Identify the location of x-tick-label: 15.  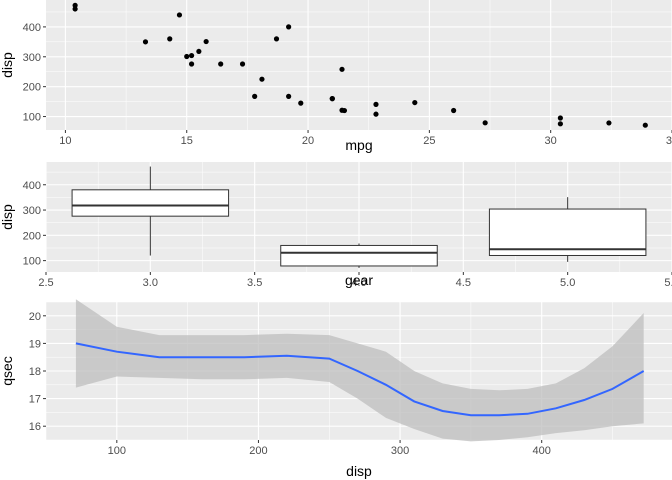
(187, 141).